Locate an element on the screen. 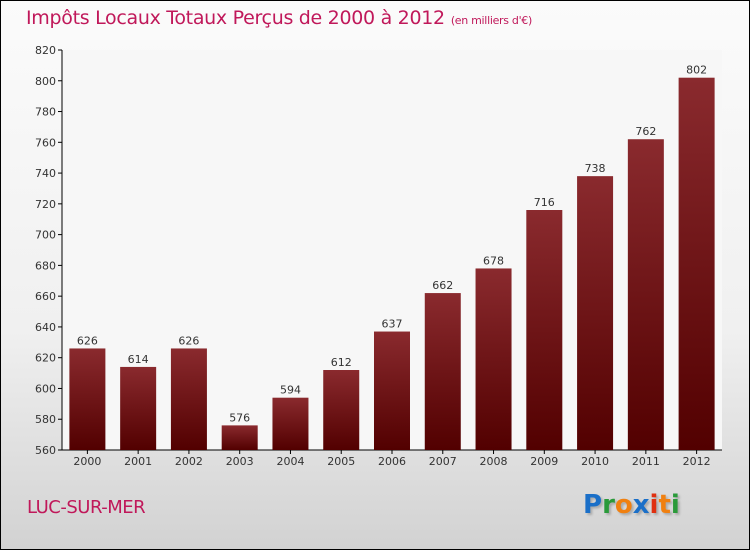 This screenshot has width=750, height=550. y-tick-label: 680 is located at coordinates (45, 265).